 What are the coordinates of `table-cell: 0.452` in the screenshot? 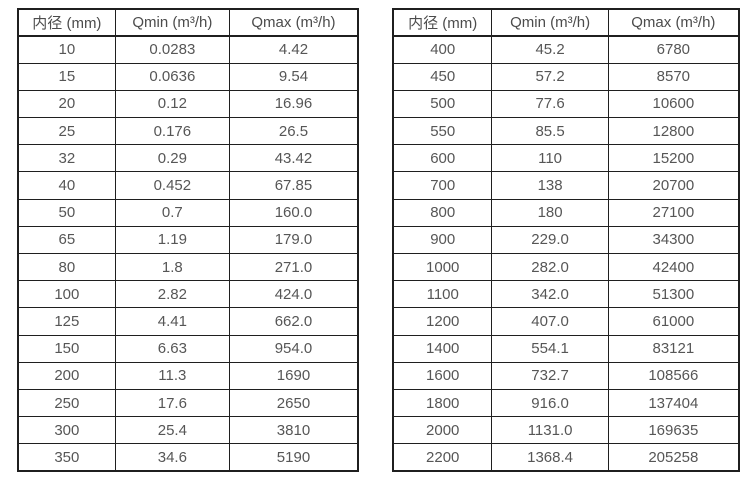 It's located at (172, 185).